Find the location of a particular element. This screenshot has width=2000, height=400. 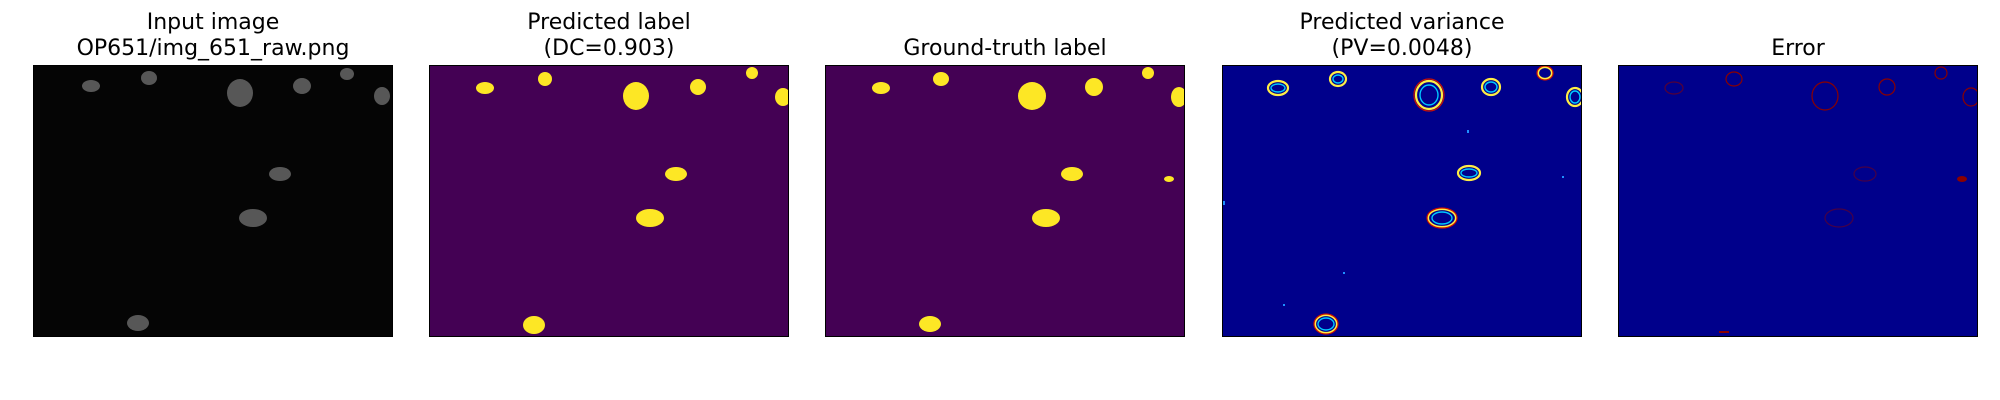

predicted-variance-image is located at coordinates (1402, 201).